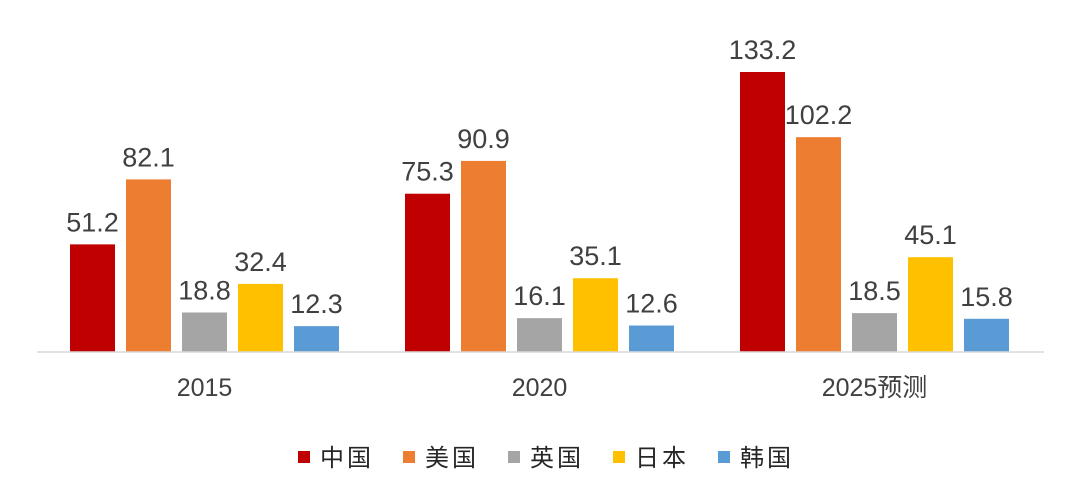 The image size is (1080, 502). Describe the element at coordinates (818, 244) in the screenshot. I see `bar-2025预测-美国` at that location.